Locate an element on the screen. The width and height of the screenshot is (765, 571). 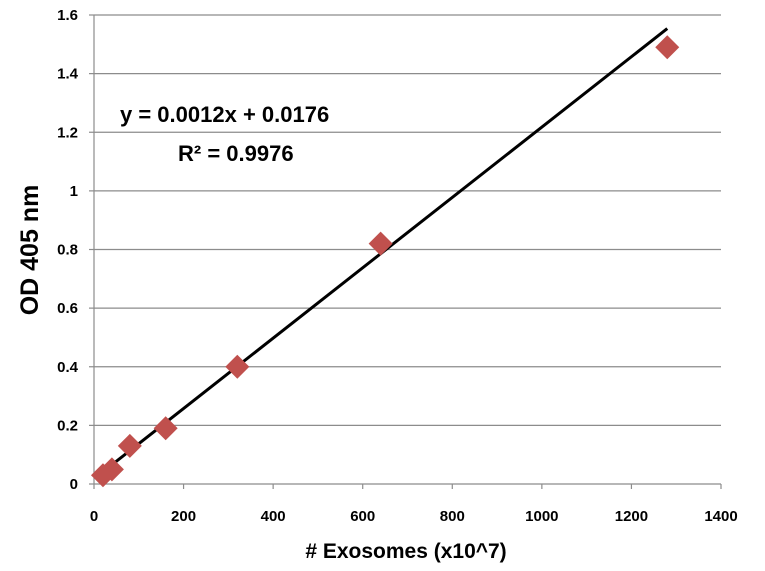
y-tick-label: 0.4 is located at coordinates (68, 367).